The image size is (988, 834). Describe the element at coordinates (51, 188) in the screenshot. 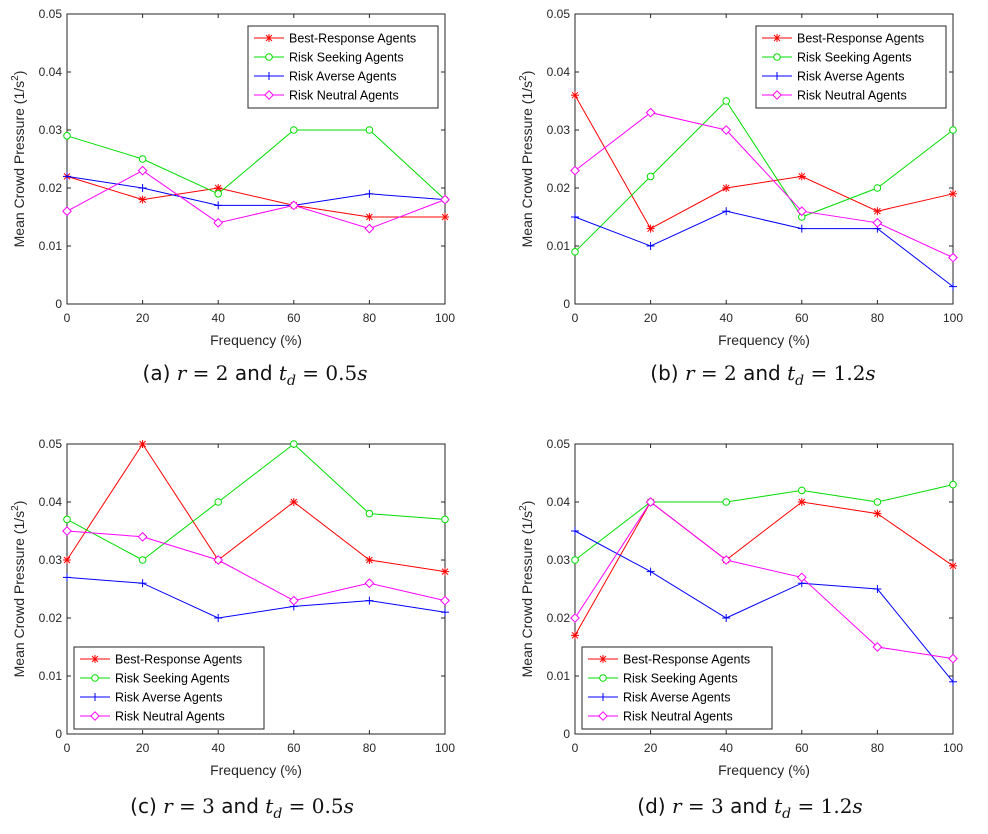

I see `y-tick-label: 0.02` at that location.